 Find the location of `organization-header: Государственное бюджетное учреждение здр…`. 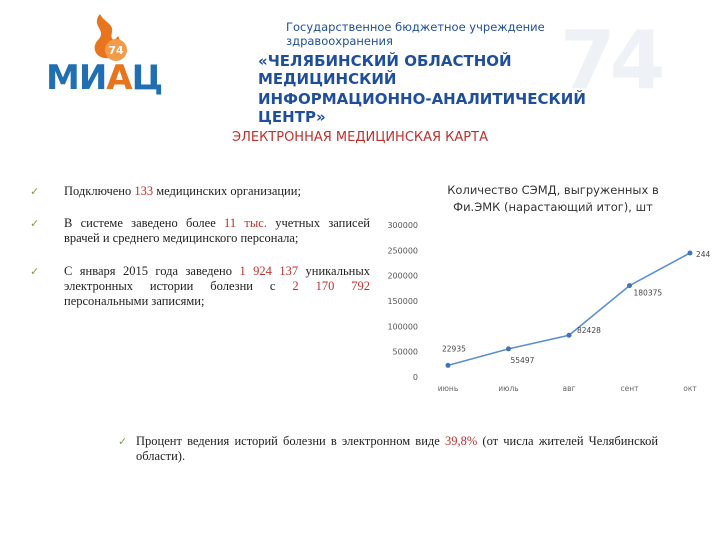

organization-header: Государственное бюджетное учреждение здр… is located at coordinates (438, 73).